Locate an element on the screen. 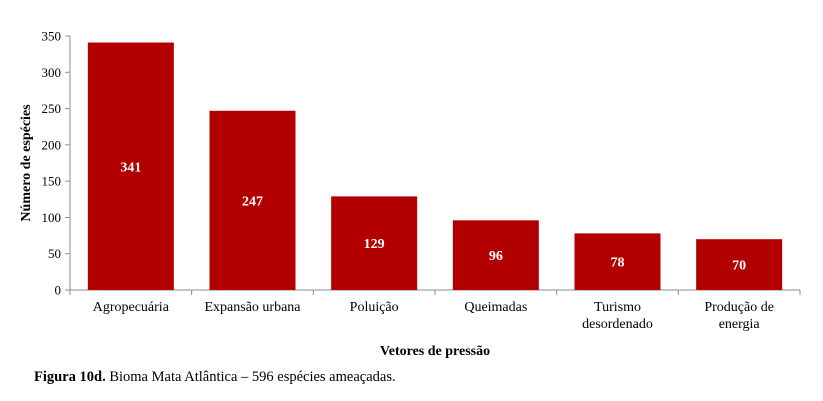  caption-label: Figura 10d. is located at coordinates (70, 377).